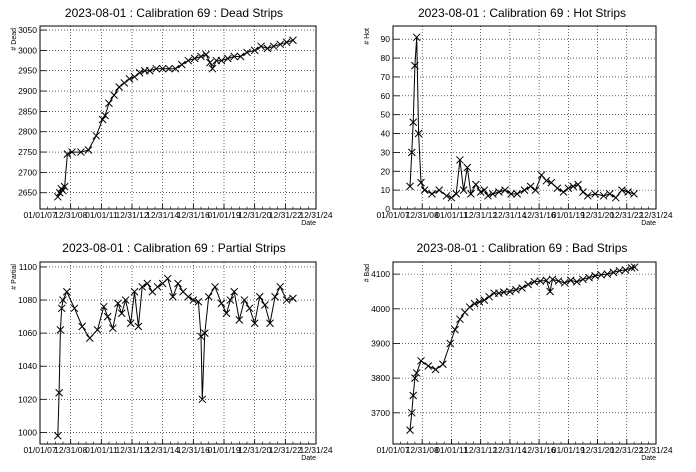 The image size is (696, 472). What do you see at coordinates (392, 215) in the screenshot?
I see `x-tick-label: 01/01/07` at bounding box center [392, 215].